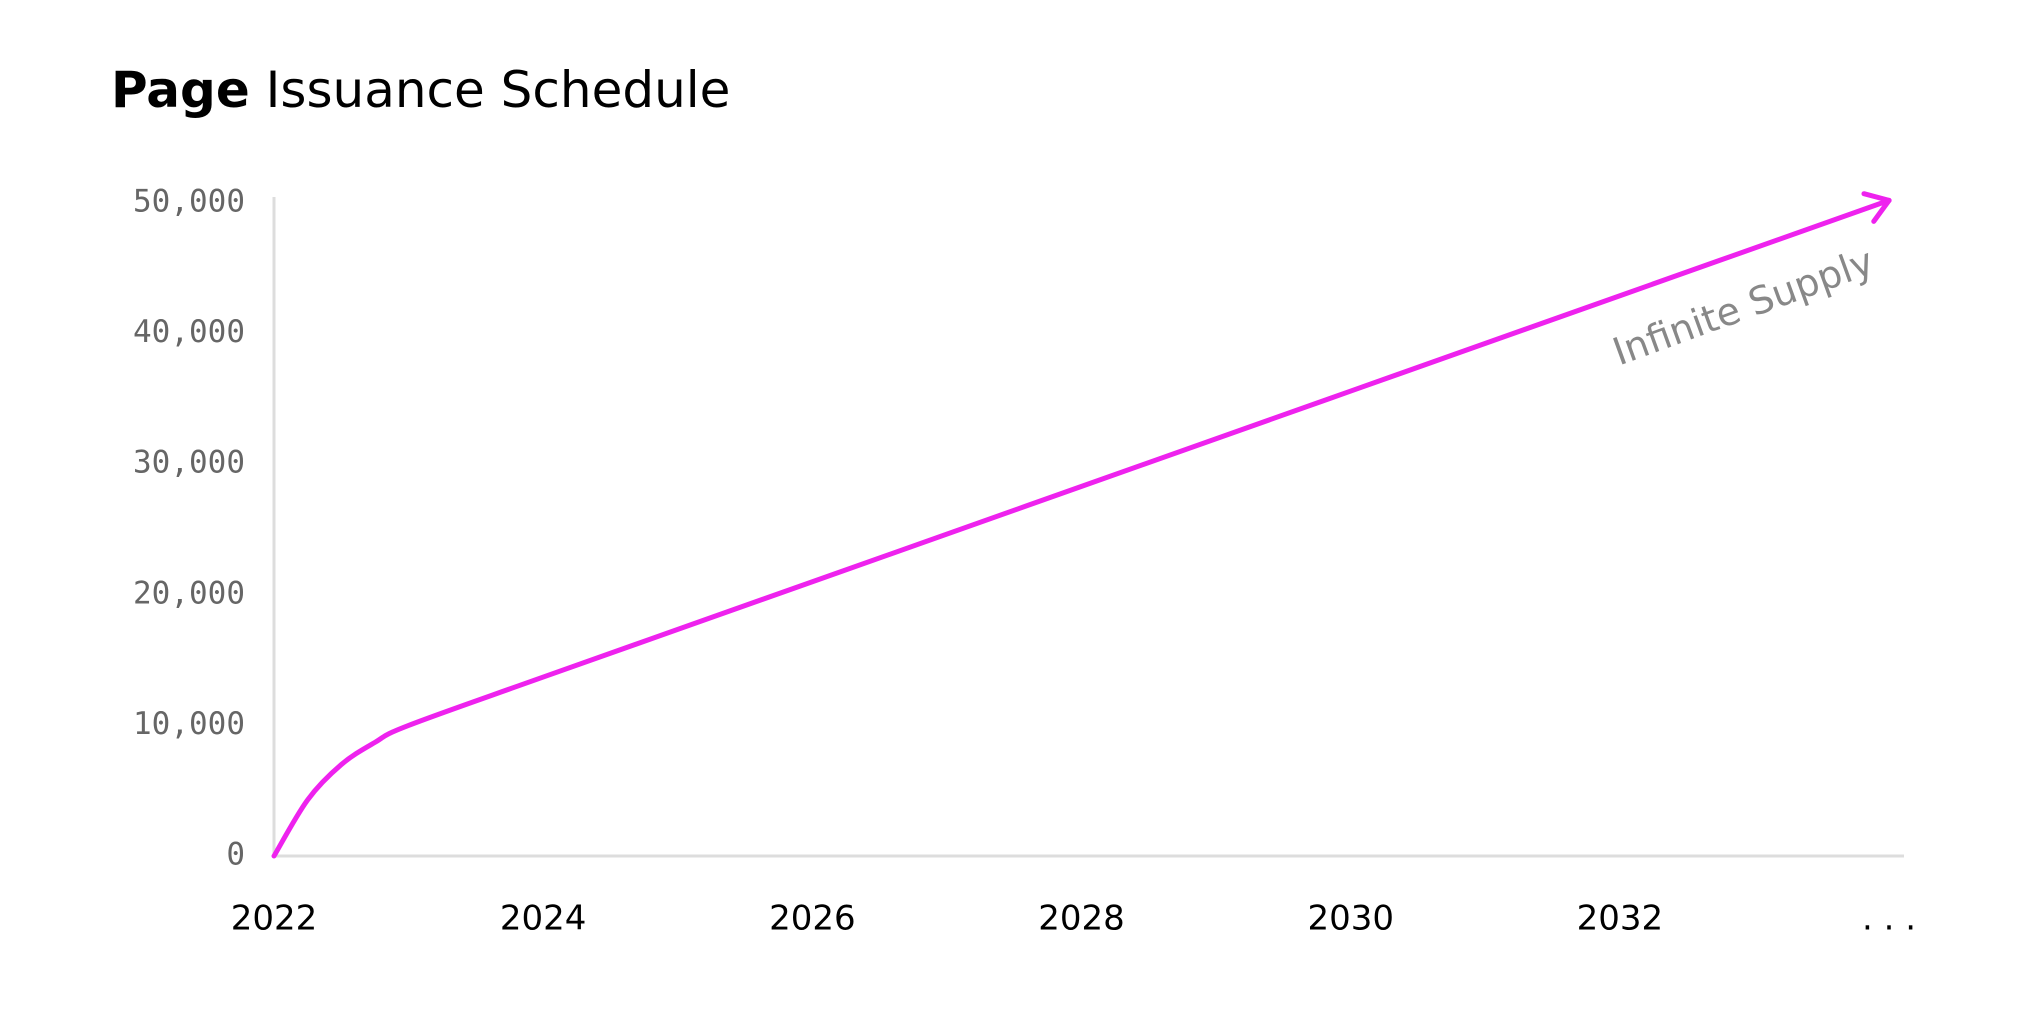 The width and height of the screenshot is (2018, 1012). I want to click on x-tick-label: 2030, so click(1350, 919).